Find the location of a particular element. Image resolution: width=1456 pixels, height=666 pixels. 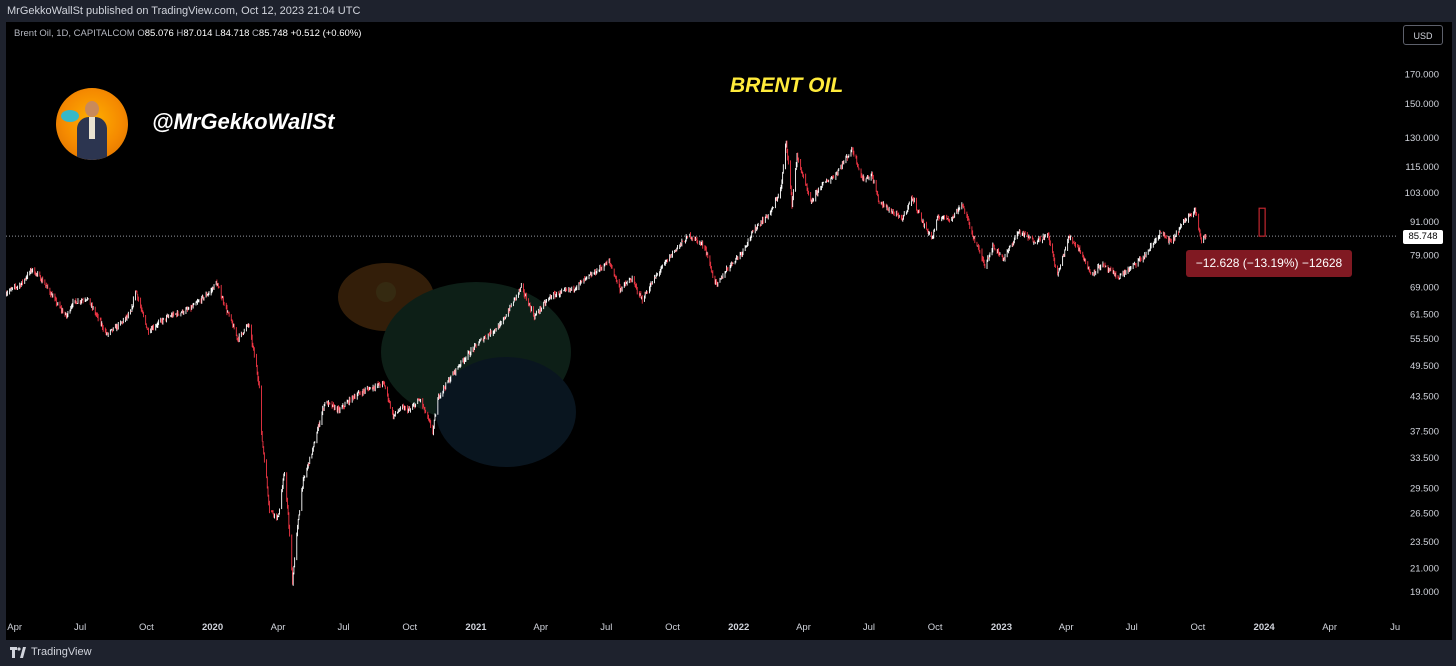

legend-low-value: 84.718 is located at coordinates (235, 33).